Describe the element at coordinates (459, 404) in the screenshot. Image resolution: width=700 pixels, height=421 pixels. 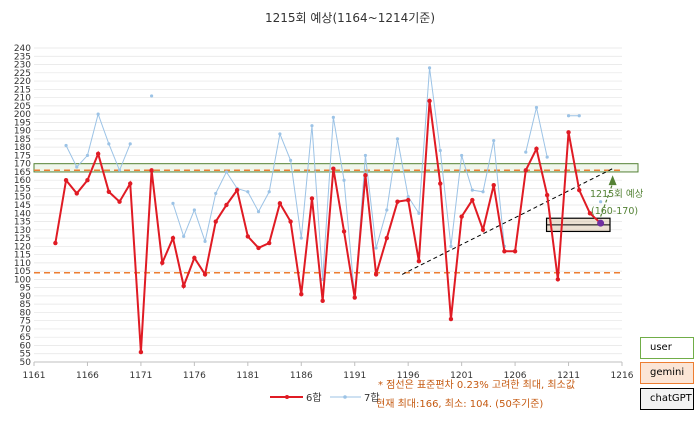
I see `note-line-2: 현재 최대:166, 최소: 104. (50주기준)` at that location.